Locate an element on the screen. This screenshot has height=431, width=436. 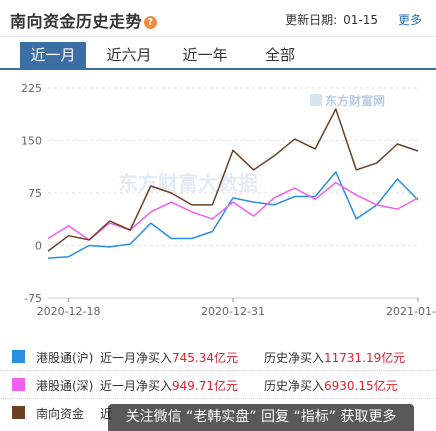
legend-row-sh: 港股通(沪) 近一月净买入745.34亿元 历史净买入11731.19亿元 is located at coordinates (218, 356).